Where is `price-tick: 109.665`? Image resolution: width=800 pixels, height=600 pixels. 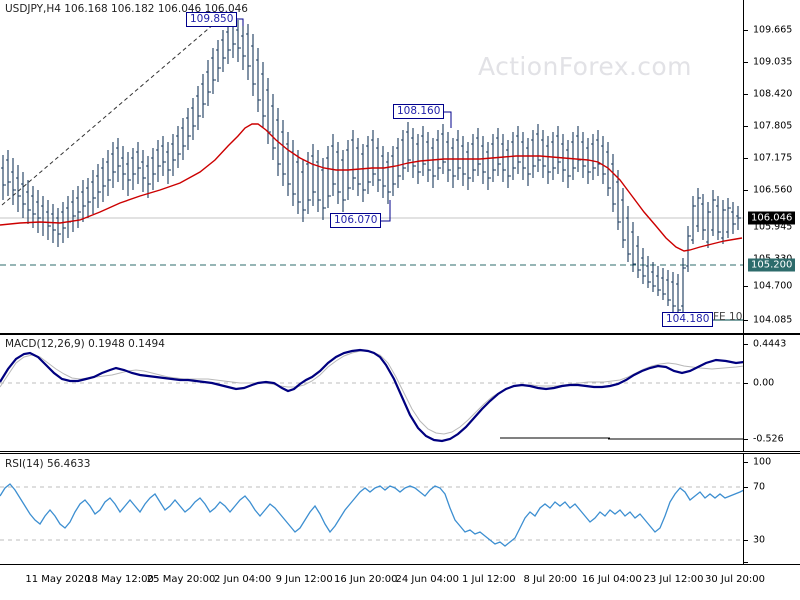 price-tick: 109.665 is located at coordinates (773, 30).